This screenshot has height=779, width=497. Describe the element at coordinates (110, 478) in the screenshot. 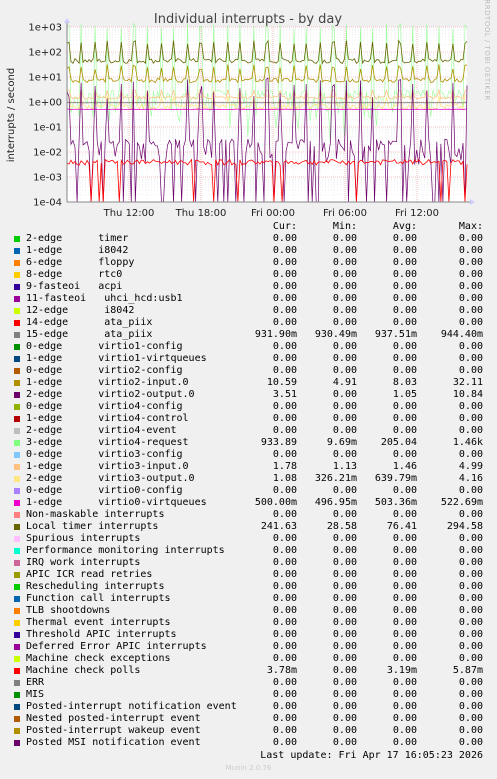

I see `series-name: 2-edge virtio3-output.0` at that location.